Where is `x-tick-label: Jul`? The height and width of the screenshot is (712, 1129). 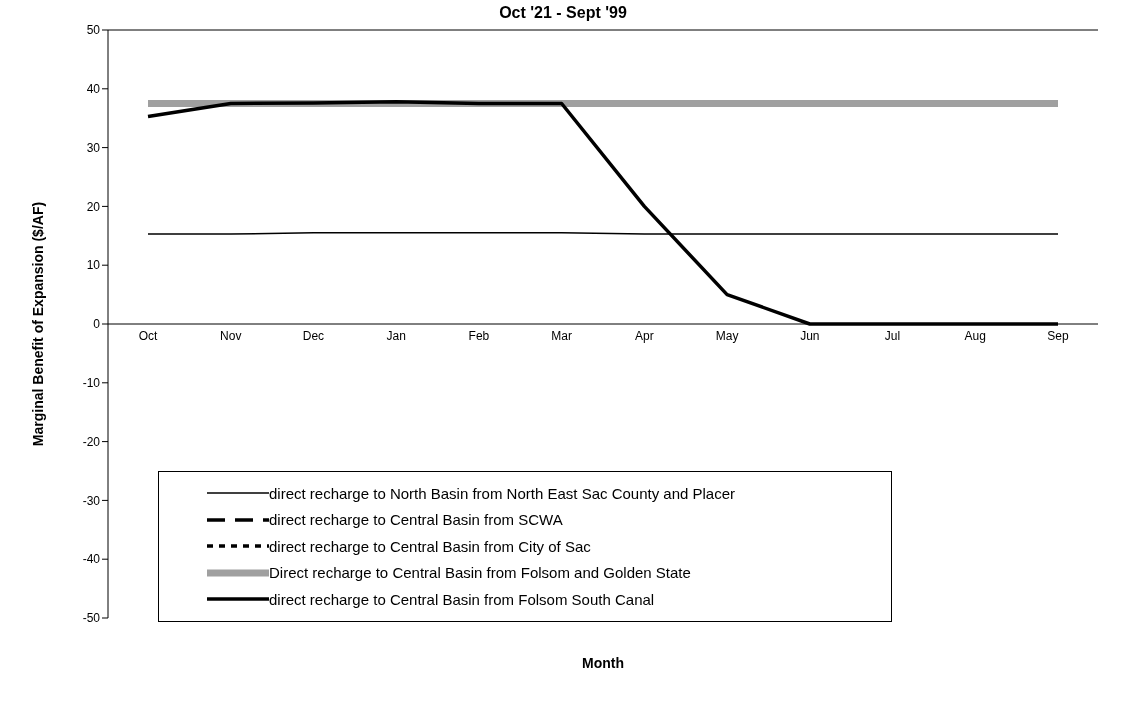 x-tick-label: Jul is located at coordinates (892, 336).